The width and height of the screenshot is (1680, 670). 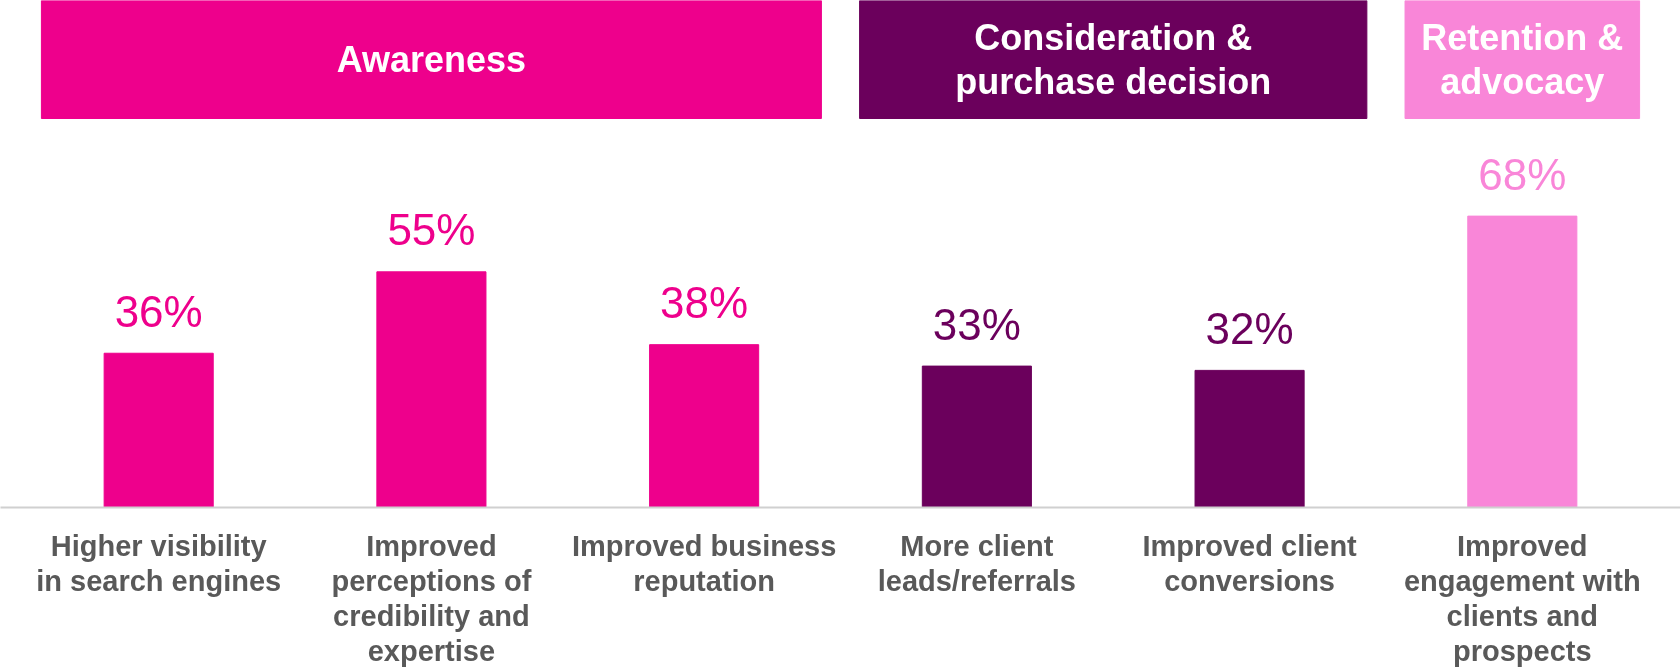 I want to click on data-label: 33%, so click(x=976, y=324).